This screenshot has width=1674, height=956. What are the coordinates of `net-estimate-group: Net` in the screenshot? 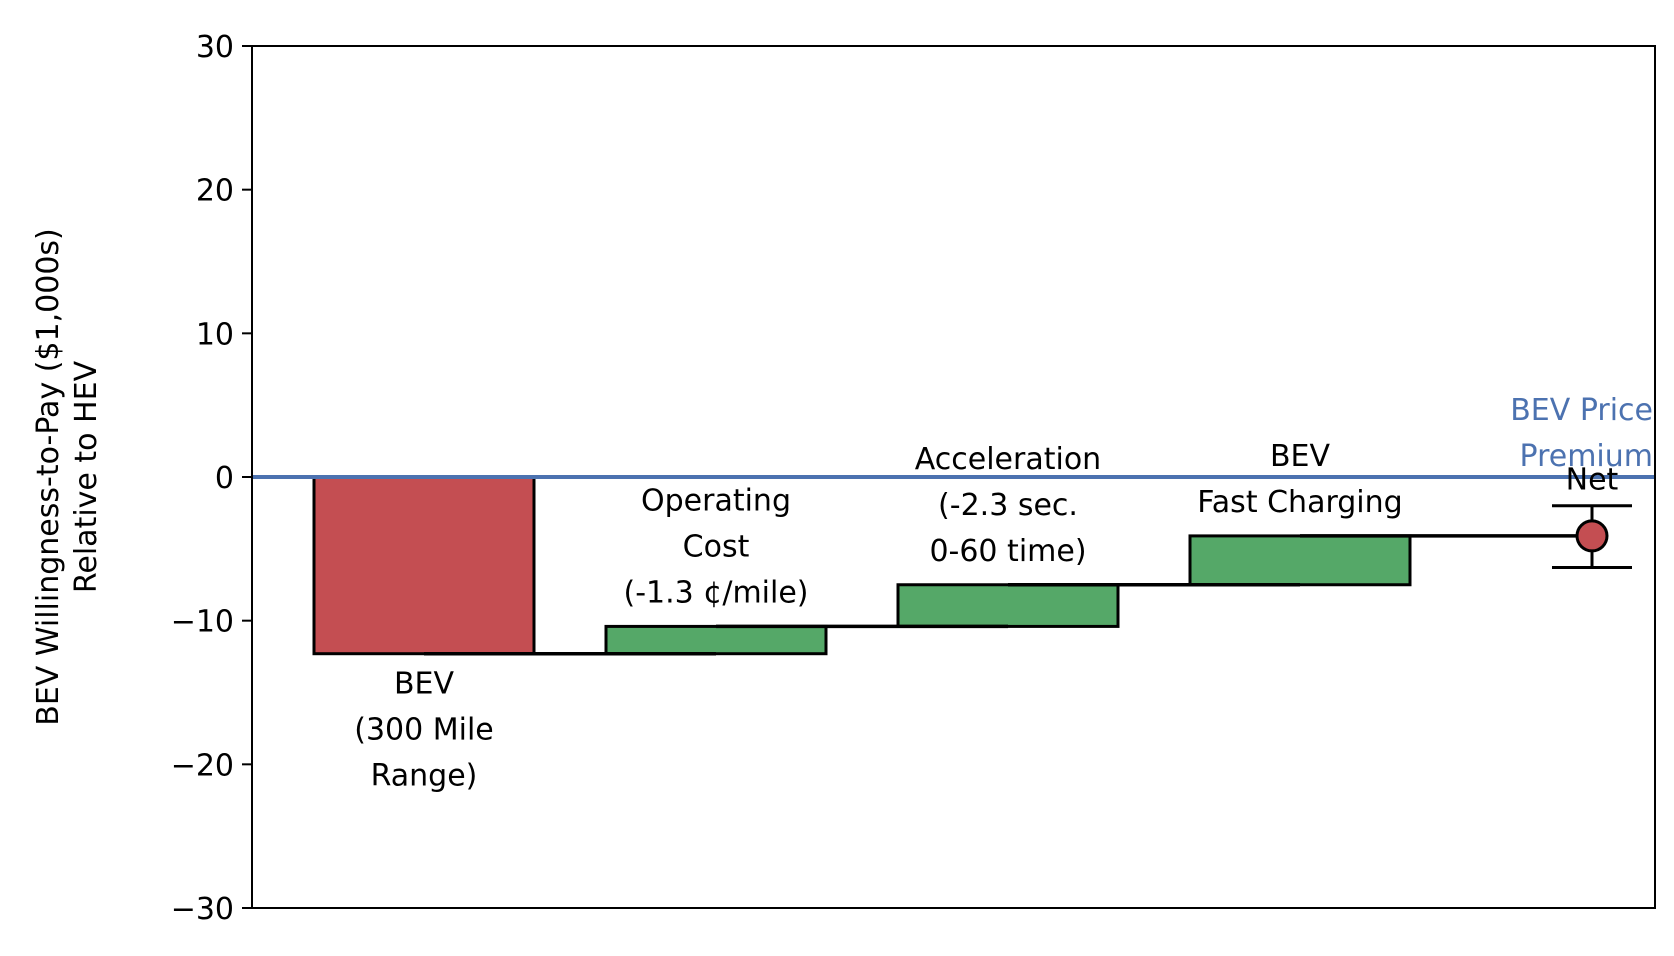 It's located at (1592, 516).